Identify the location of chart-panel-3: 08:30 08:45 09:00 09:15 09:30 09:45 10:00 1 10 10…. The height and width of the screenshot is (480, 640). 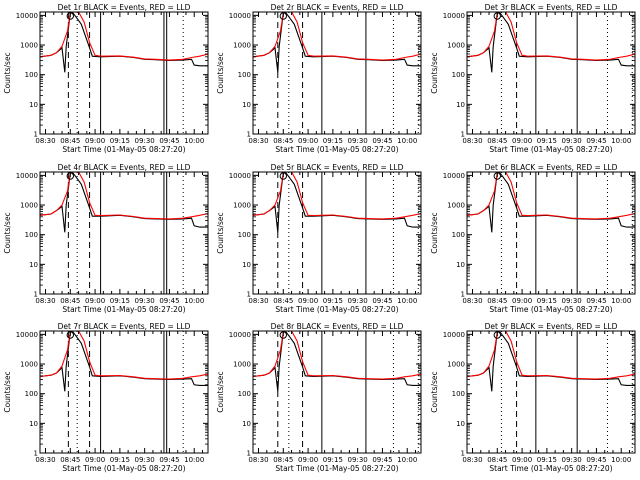
(533, 78).